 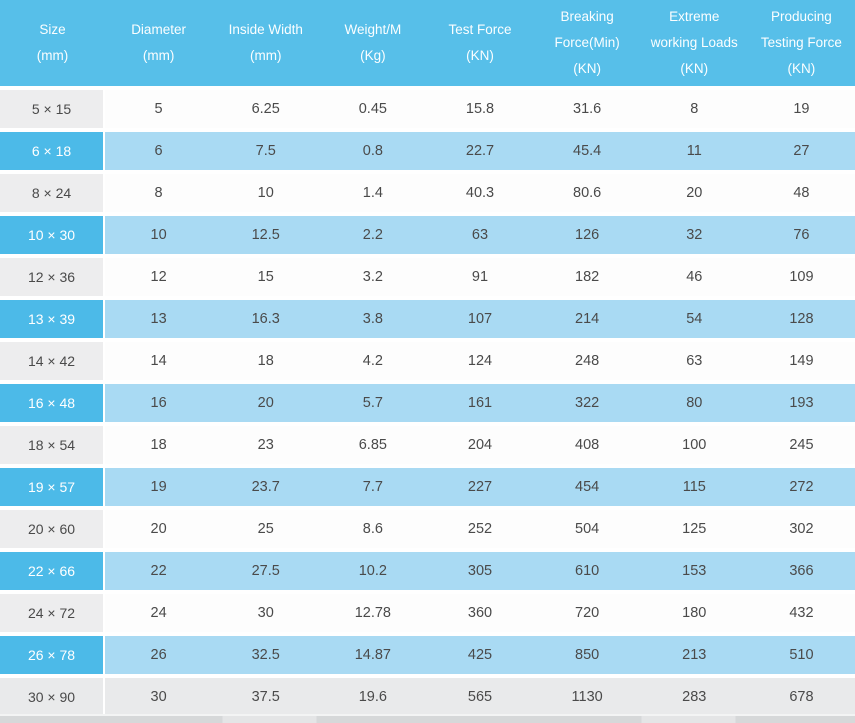 What do you see at coordinates (801, 405) in the screenshot?
I see `value-cell-producing-testing-force: 193` at bounding box center [801, 405].